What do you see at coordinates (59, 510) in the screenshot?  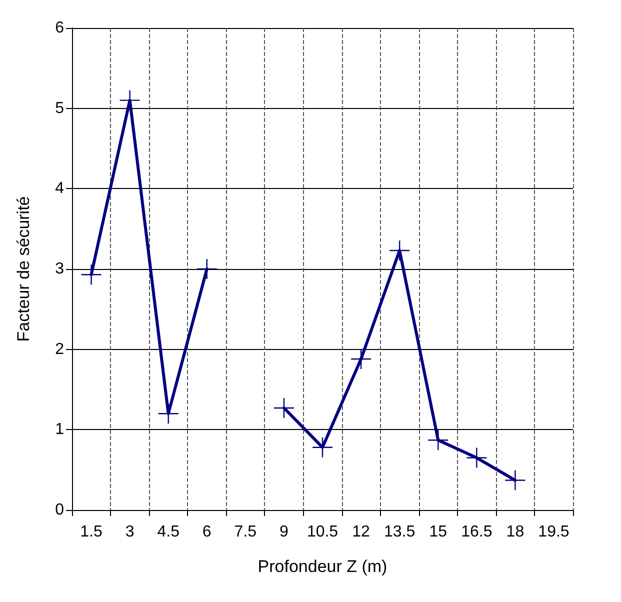 I see `y-tick-label: 0` at bounding box center [59, 510].